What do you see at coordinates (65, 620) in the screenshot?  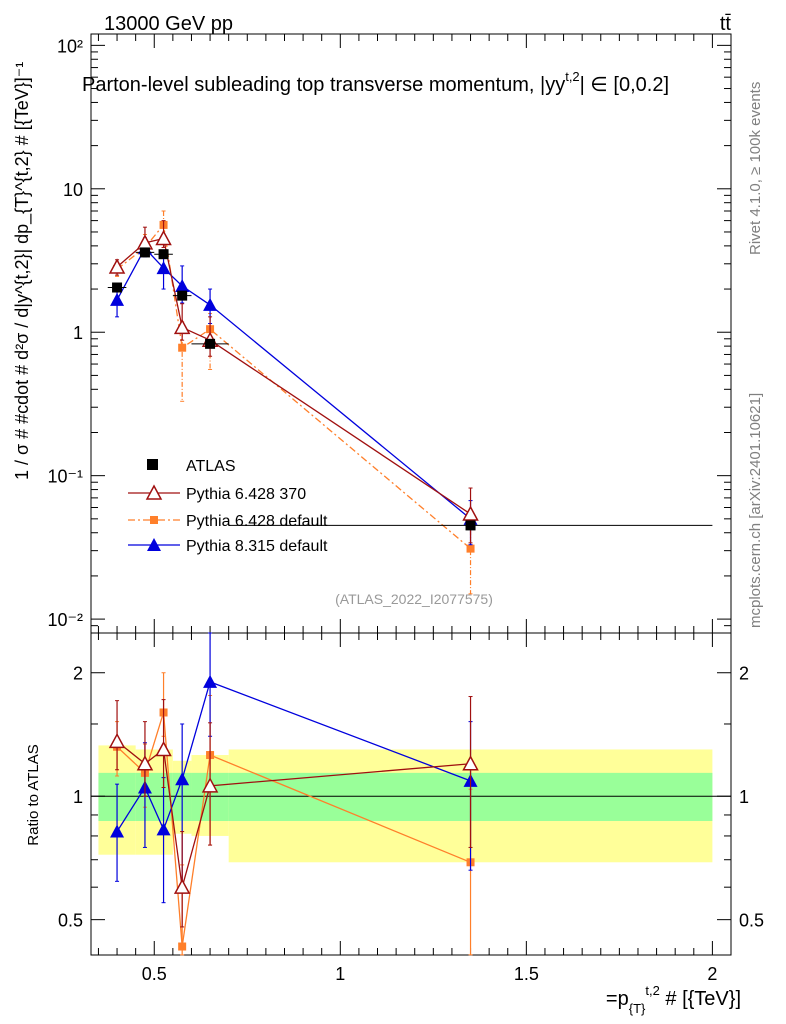 I see `main-ytick-label: 10⁻²` at bounding box center [65, 620].